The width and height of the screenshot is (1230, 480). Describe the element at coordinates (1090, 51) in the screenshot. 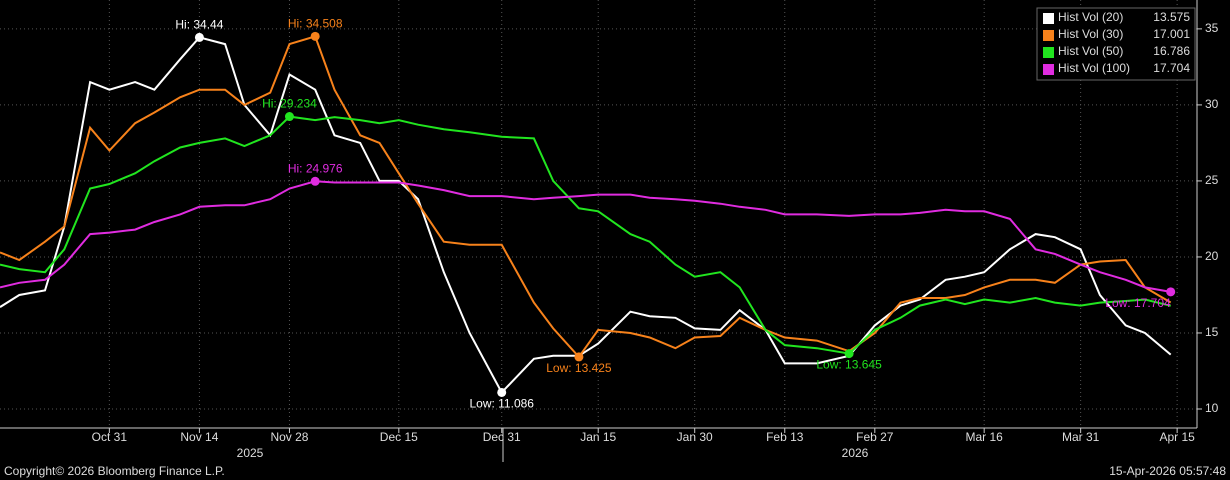

I see `legend-label: Hist Vol (50)` at that location.